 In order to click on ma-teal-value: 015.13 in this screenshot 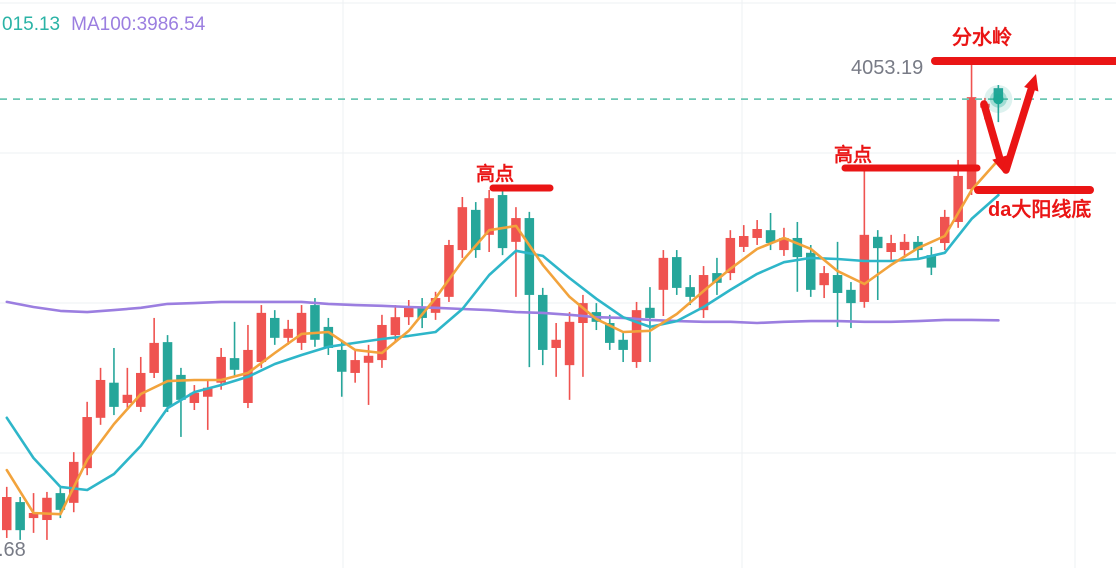, I will do `click(31, 24)`.